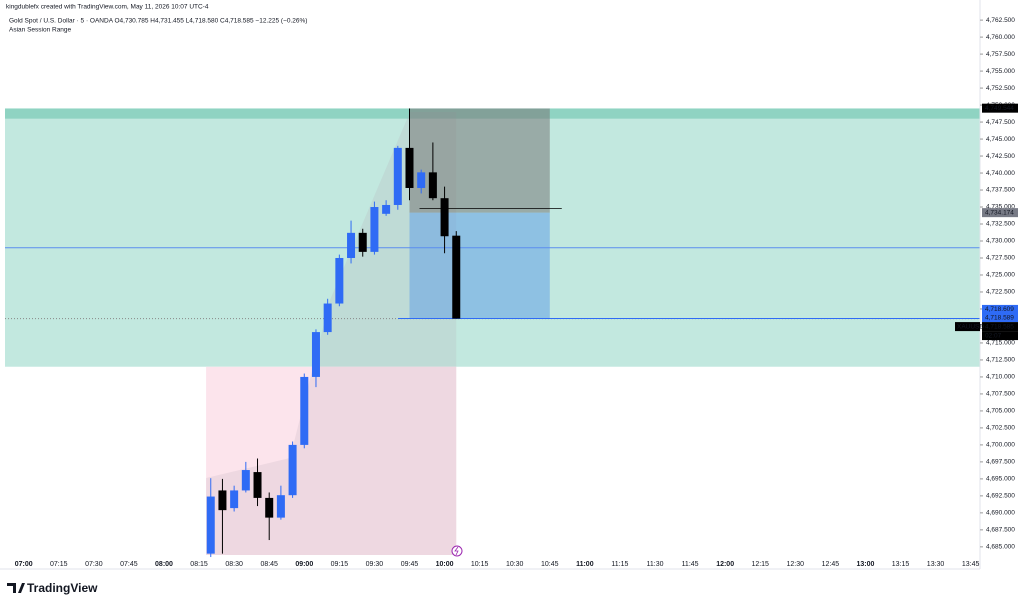 Image resolution: width=1024 pixels, height=604 pixels. I want to click on x-tick-label: 11:45, so click(690, 564).